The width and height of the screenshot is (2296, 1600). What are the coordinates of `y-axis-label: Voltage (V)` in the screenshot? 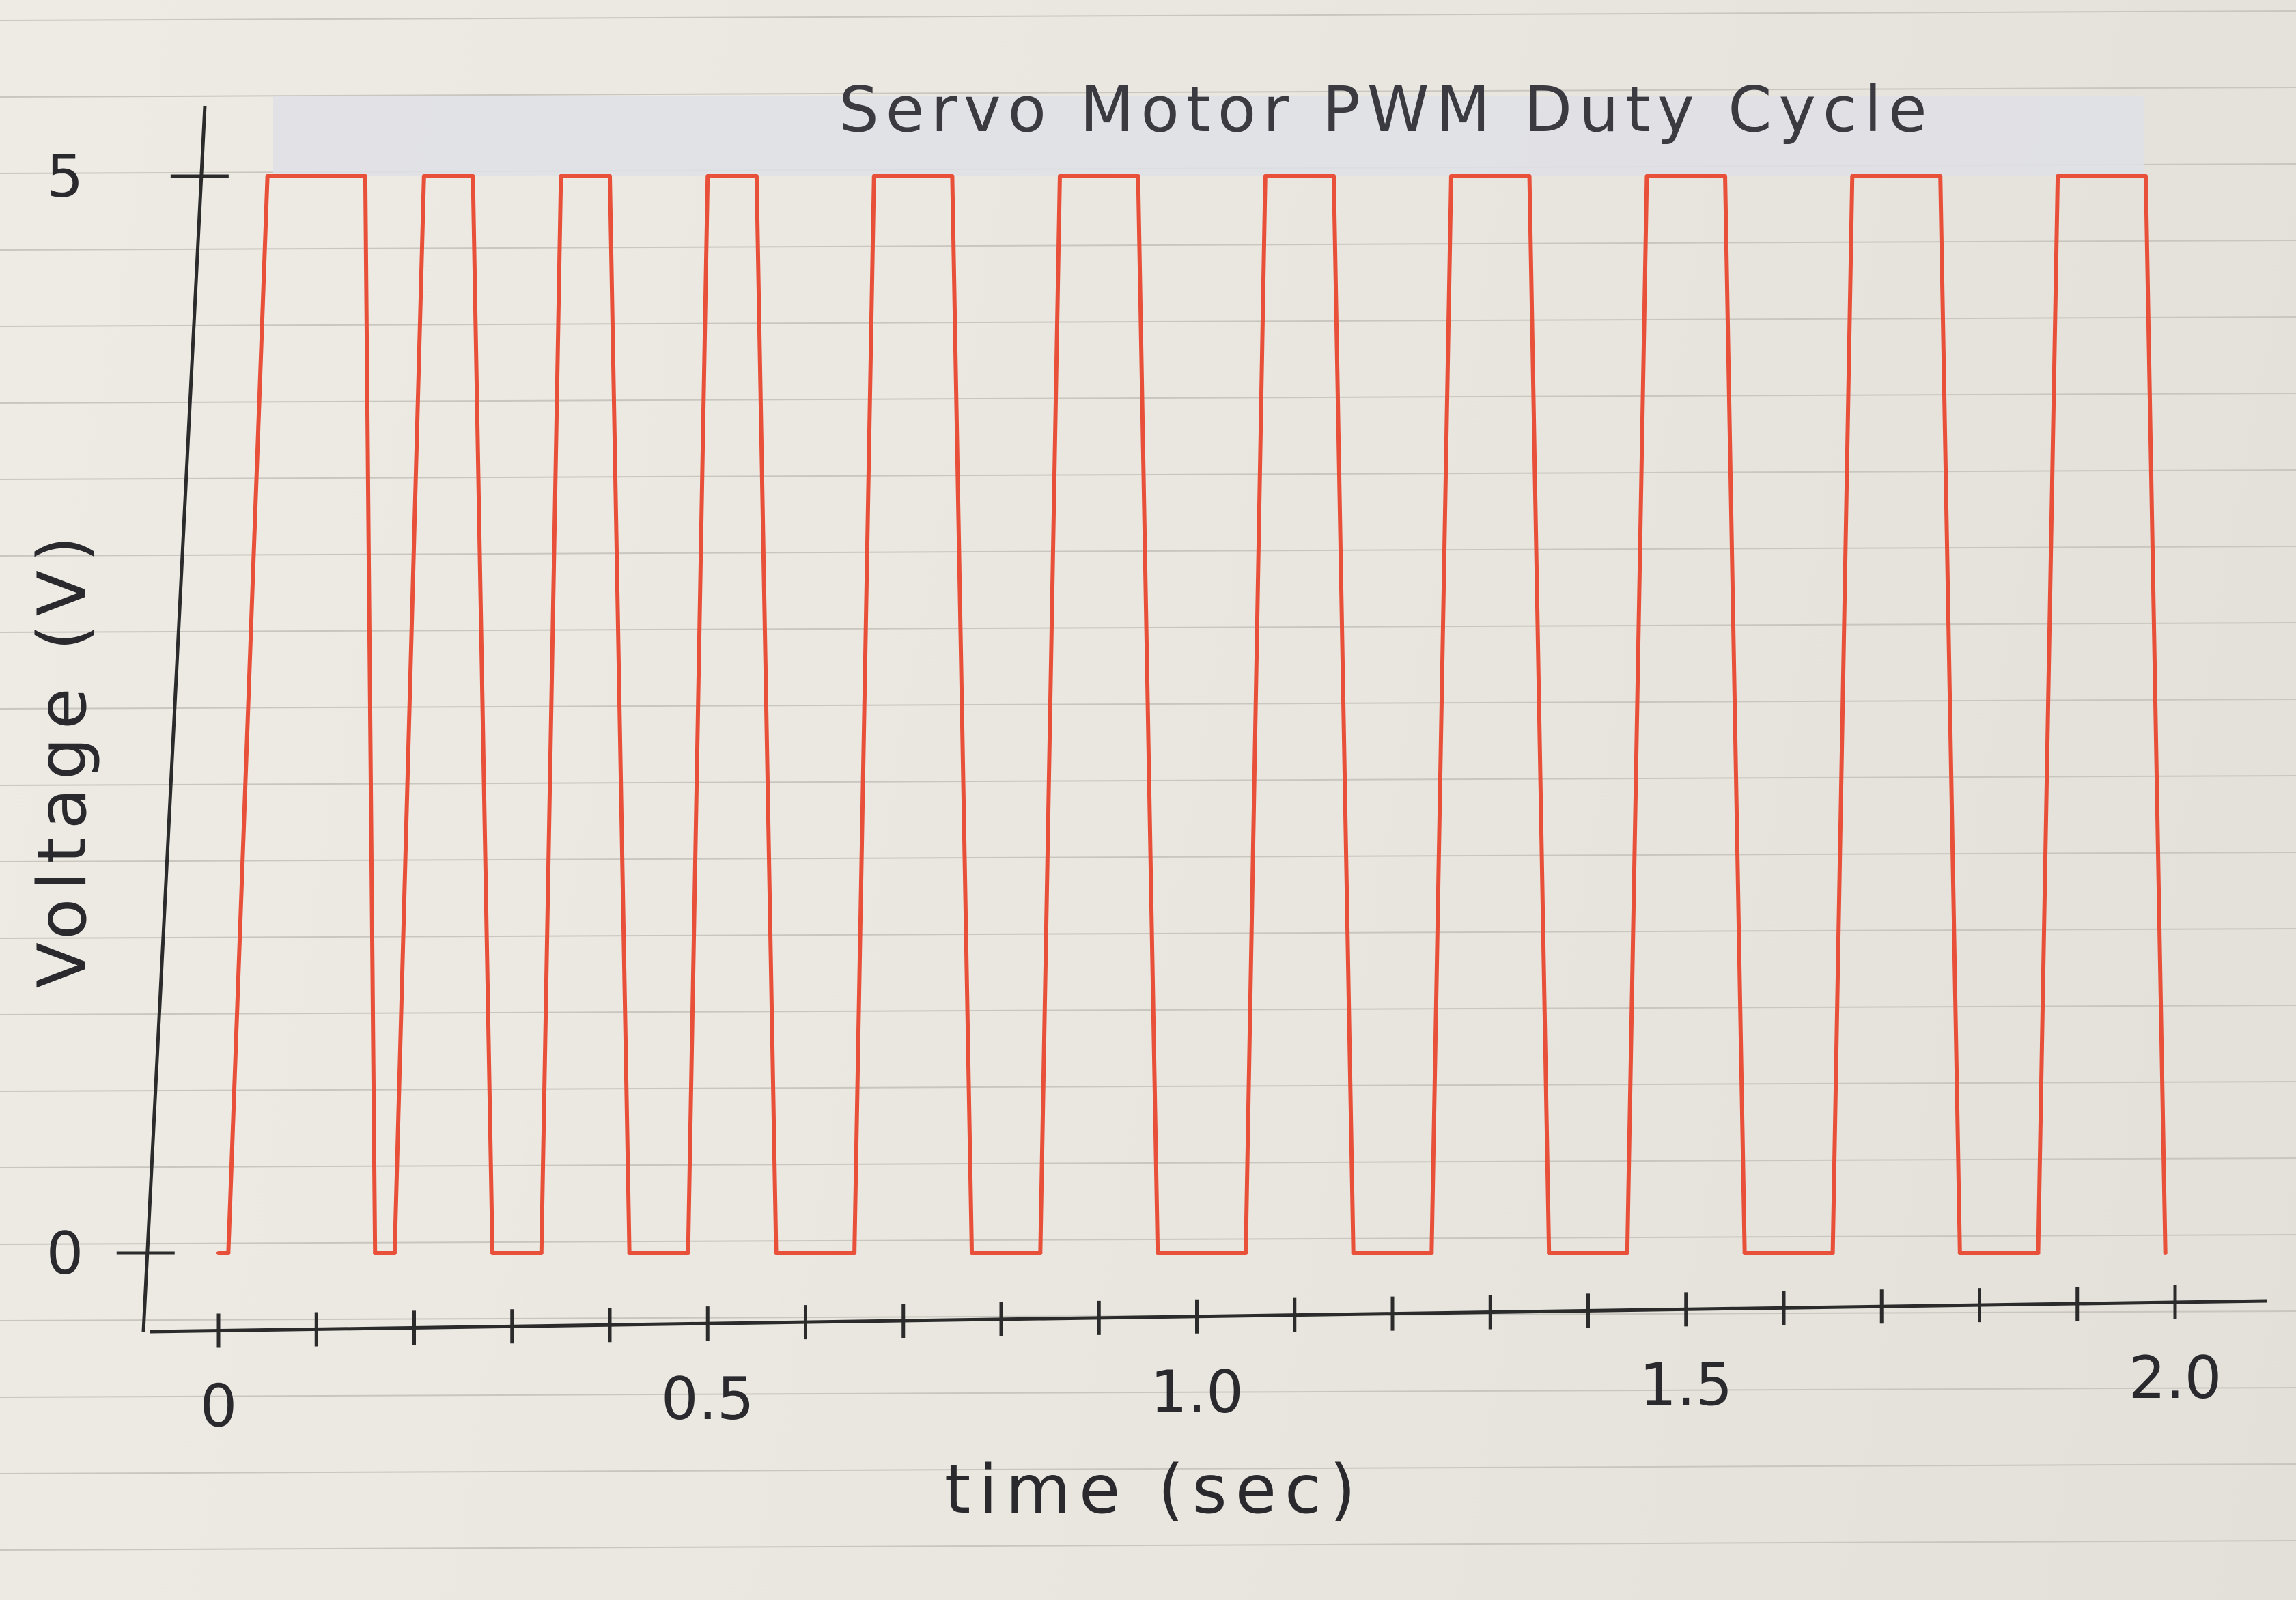 It's located at (63, 758).